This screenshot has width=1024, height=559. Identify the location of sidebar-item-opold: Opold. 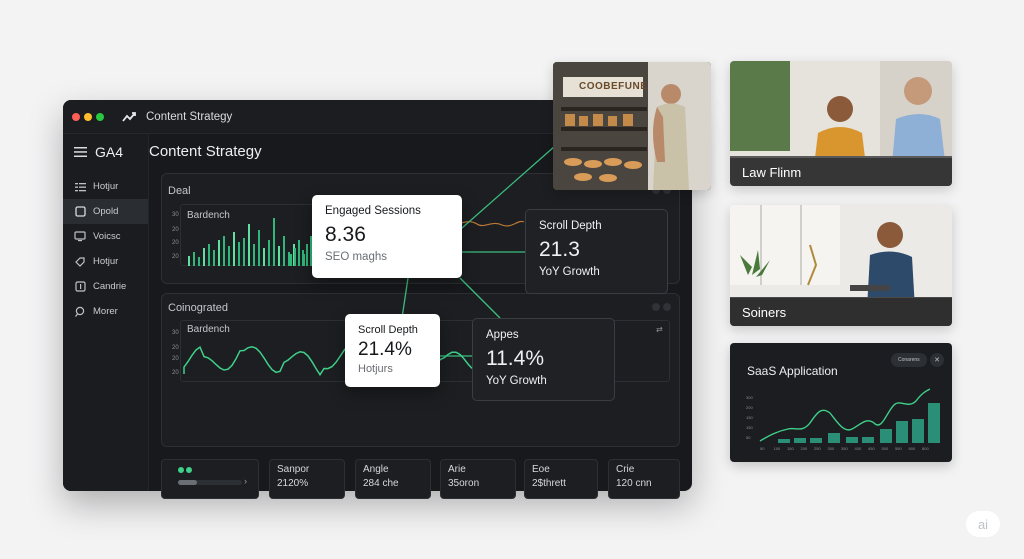
(105, 211).